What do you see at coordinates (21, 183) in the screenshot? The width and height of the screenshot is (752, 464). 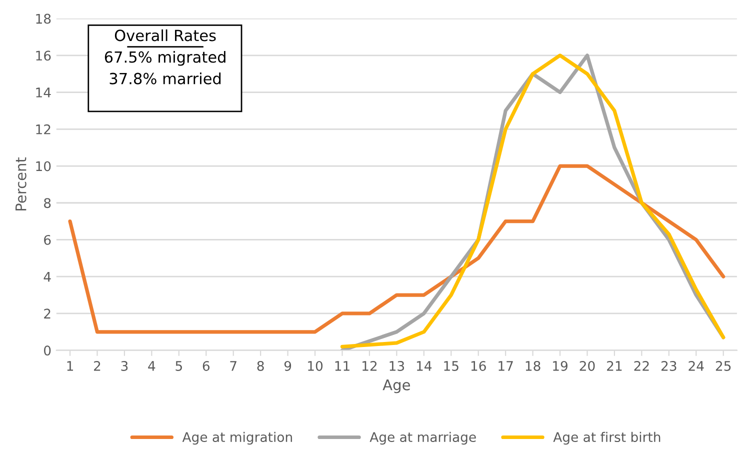 I see `y-axis-title: Percent` at bounding box center [21, 183].